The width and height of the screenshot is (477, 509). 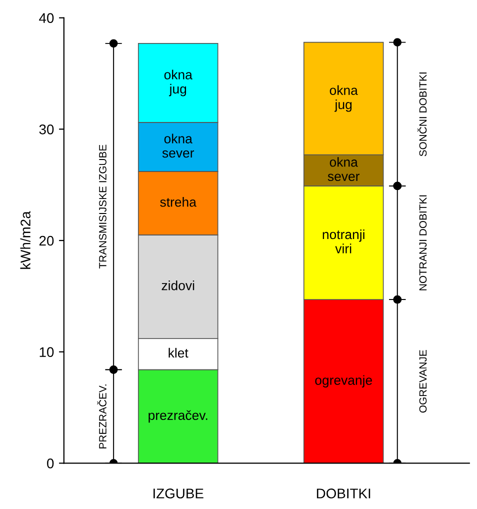 What do you see at coordinates (46, 241) in the screenshot?
I see `y-tick-label: 20` at bounding box center [46, 241].